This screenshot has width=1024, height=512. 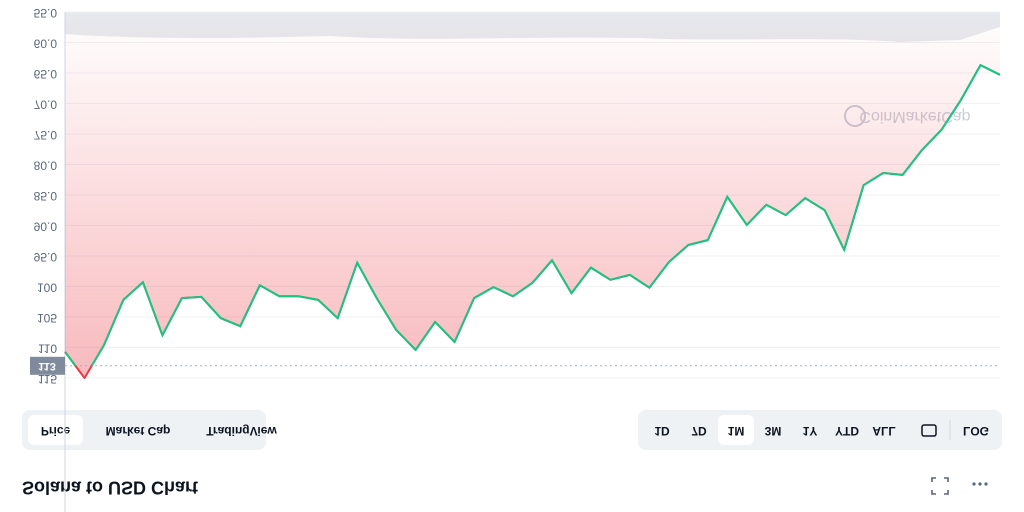 I want to click on range-button: 3M, so click(x=773, y=431).